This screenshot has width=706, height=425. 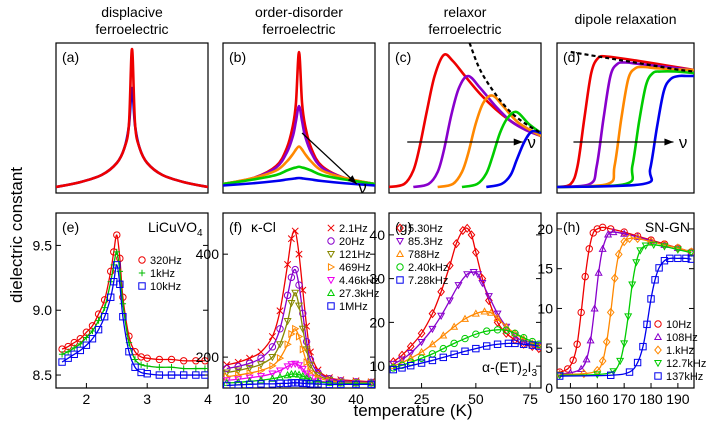 I want to click on series-line-2.40kHz, so click(x=466, y=349).